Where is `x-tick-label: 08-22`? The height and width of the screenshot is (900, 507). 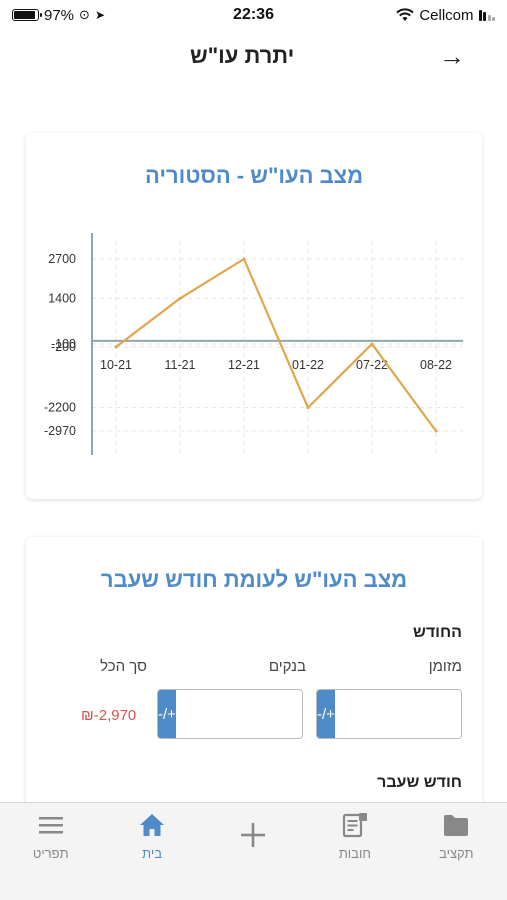
x-tick-label: 08-22 is located at coordinates (436, 365).